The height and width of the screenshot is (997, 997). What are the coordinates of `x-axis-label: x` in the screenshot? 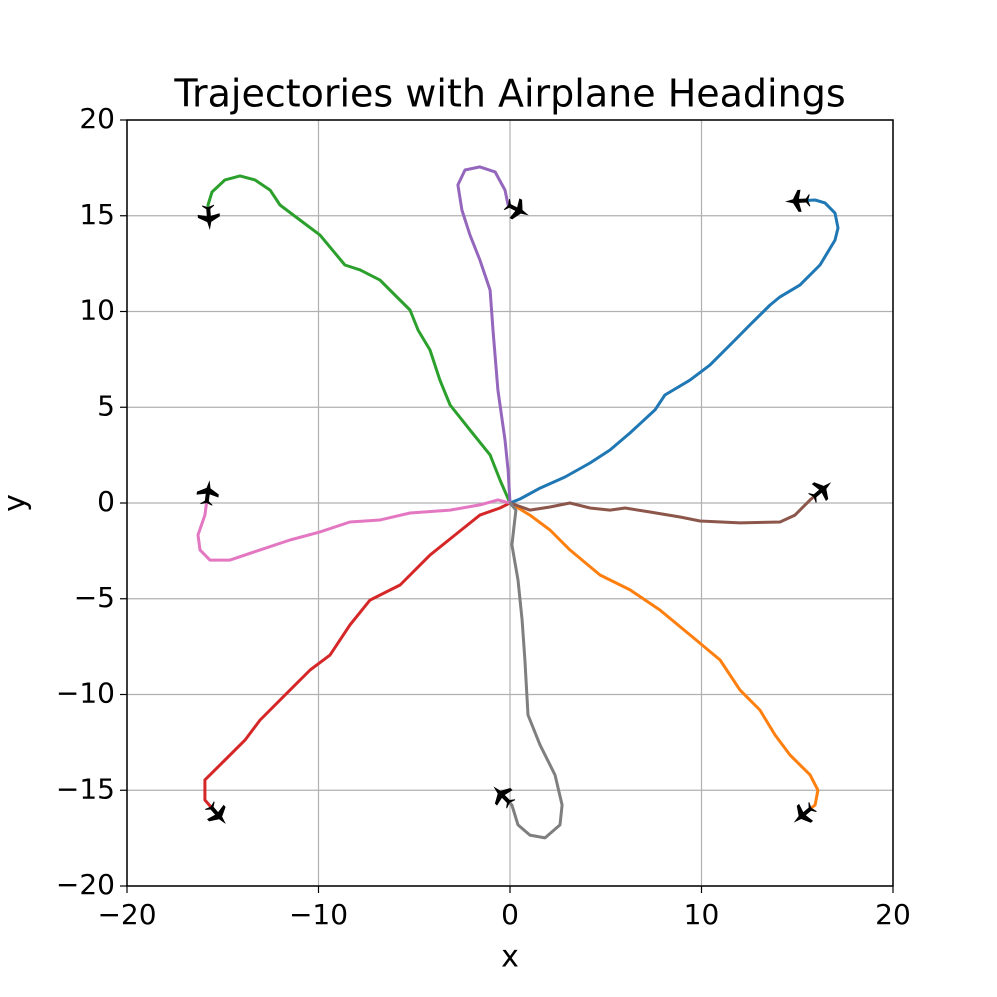 It's located at (510, 957).